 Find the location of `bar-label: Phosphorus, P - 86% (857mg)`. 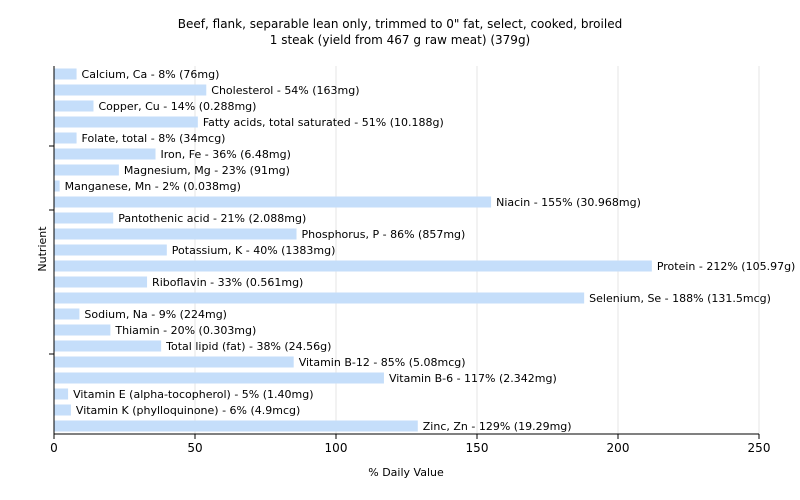

bar-label: Phosphorus, P - 86% (857mg) is located at coordinates (384, 234).